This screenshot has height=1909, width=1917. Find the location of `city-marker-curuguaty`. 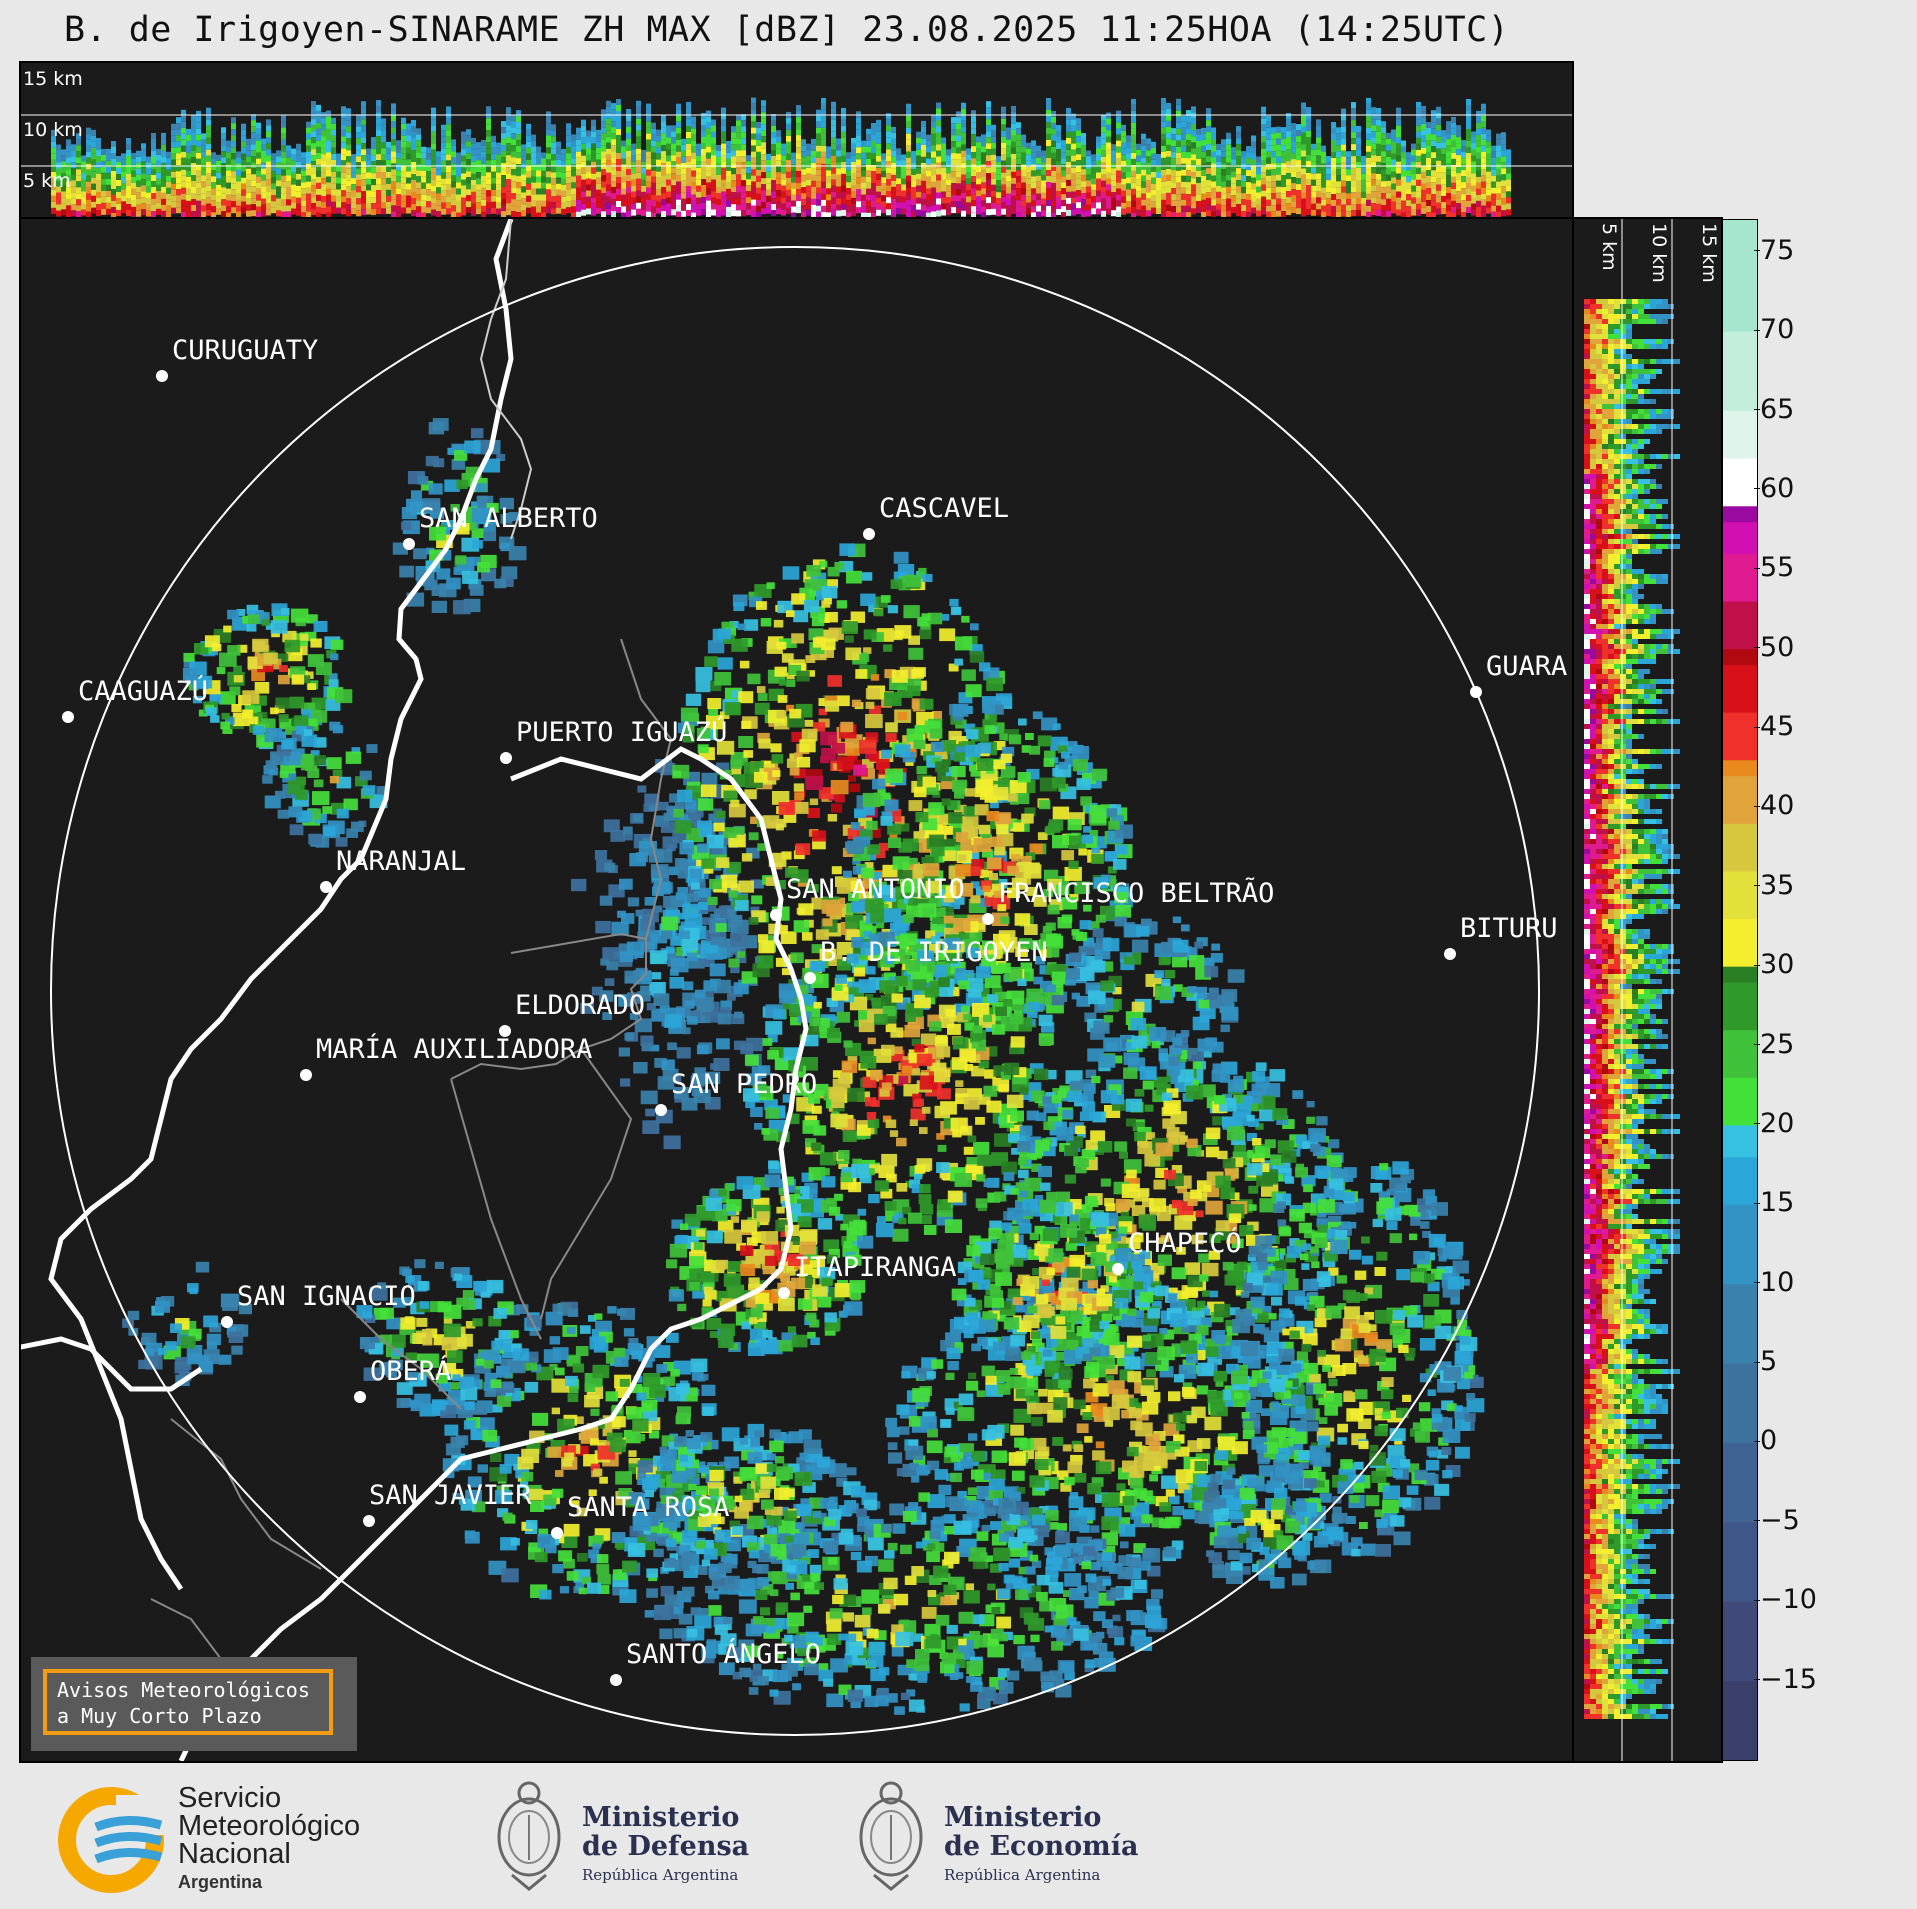

city-marker-curuguaty is located at coordinates (162, 376).